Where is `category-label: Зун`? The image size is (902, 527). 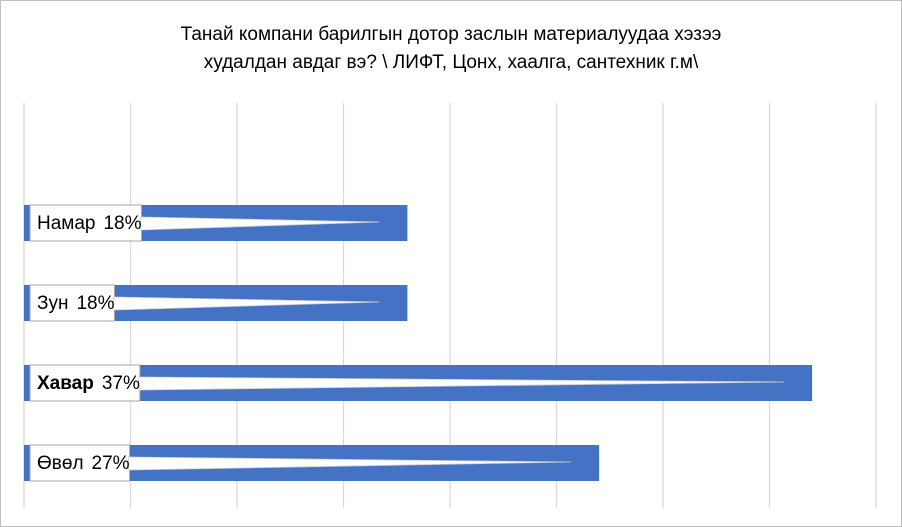 category-label: Зун is located at coordinates (52, 303).